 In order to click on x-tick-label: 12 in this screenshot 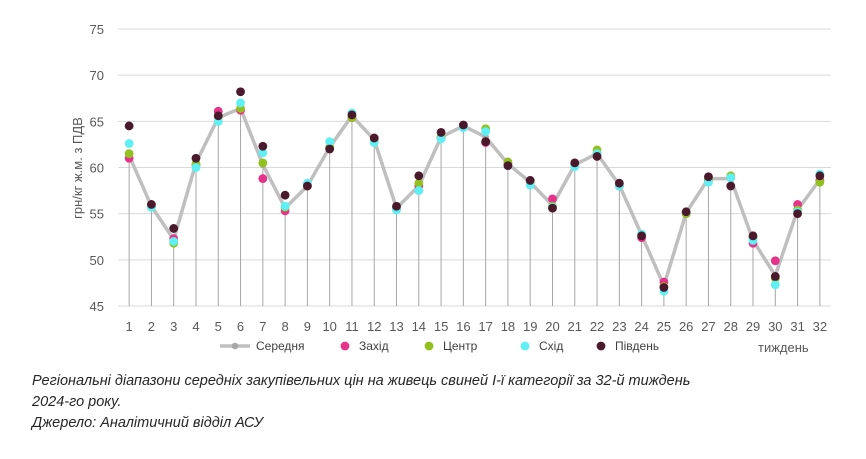, I will do `click(374, 326)`.